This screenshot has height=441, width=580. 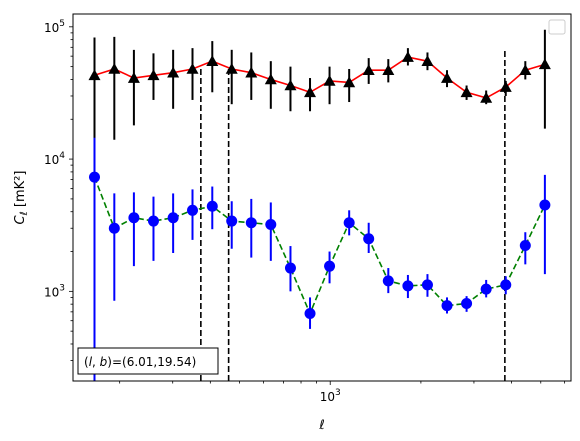 What do you see at coordinates (320, 77) in the screenshot?
I see `series-line` at bounding box center [320, 77].